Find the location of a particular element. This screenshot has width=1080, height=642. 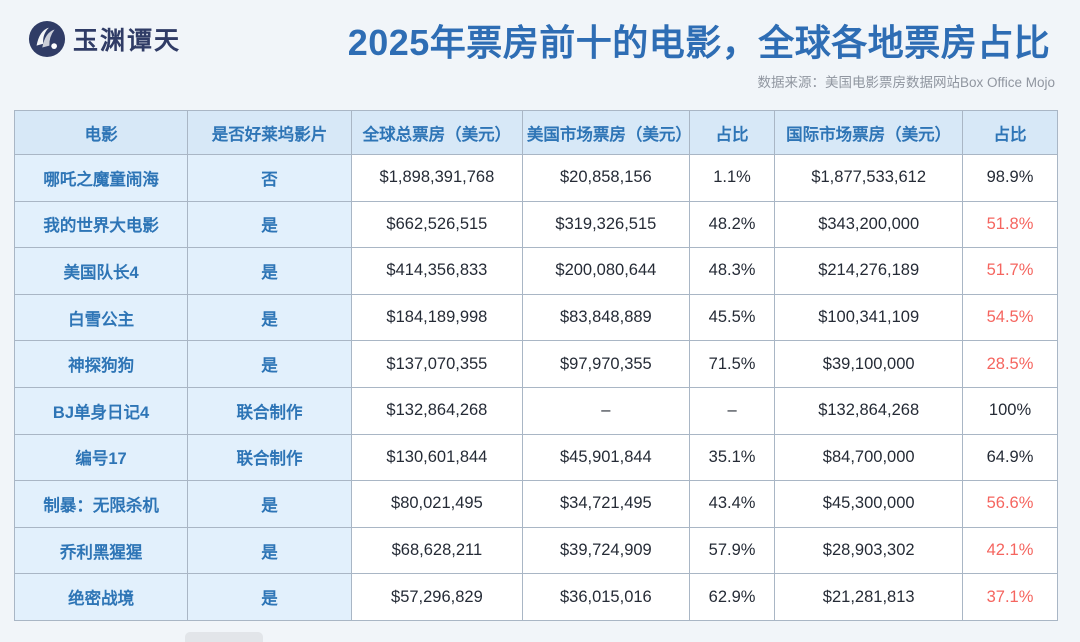

intl-share: 54.5% is located at coordinates (1010, 317).